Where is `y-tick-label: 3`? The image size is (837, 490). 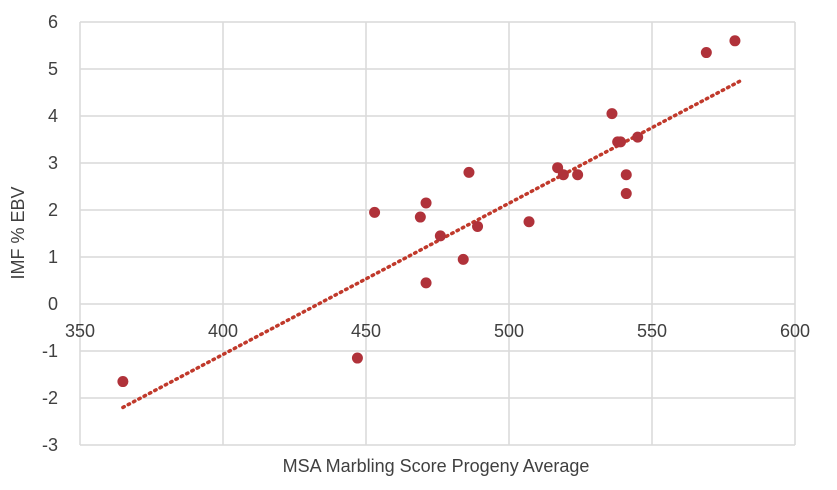 y-tick-label: 3 is located at coordinates (53, 163).